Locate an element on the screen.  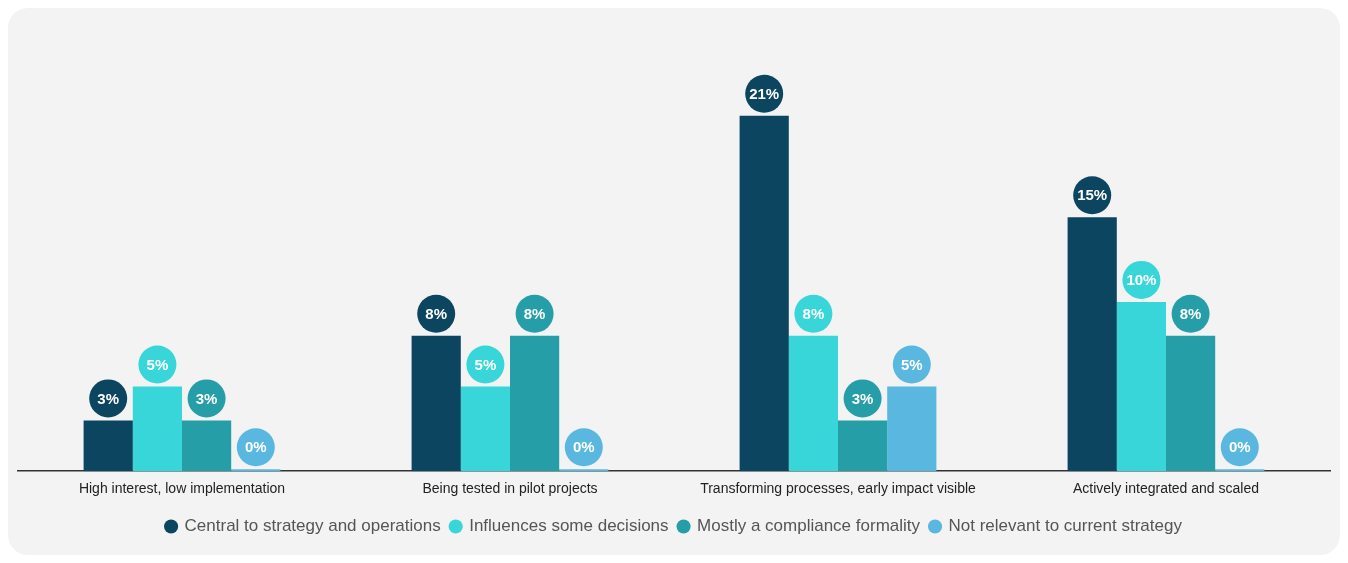
data-label: 21% is located at coordinates (764, 93).